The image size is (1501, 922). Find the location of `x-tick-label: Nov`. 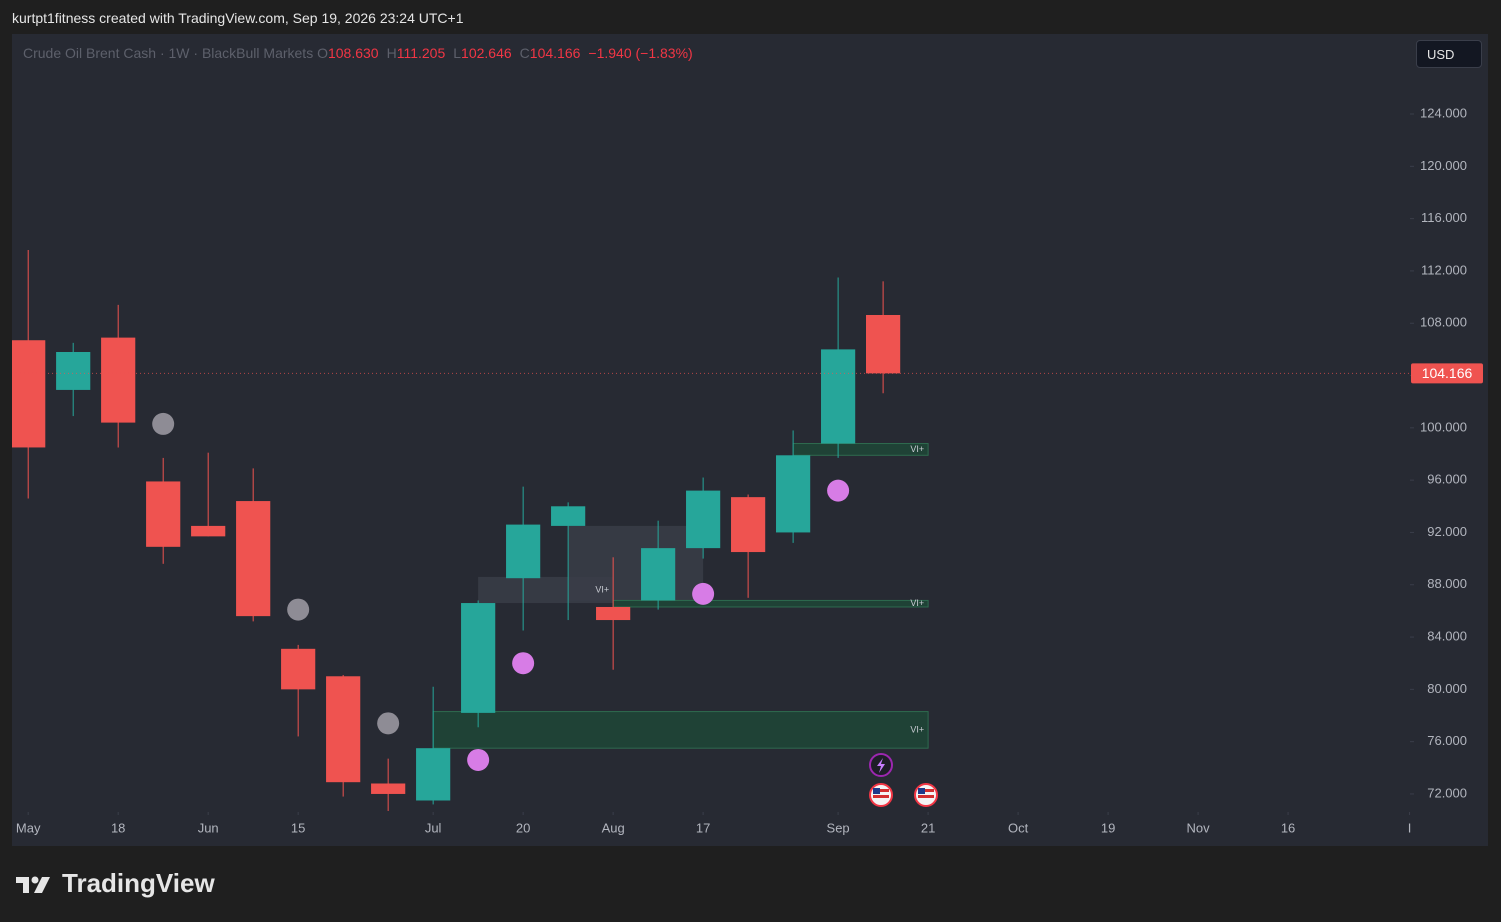

x-tick-label: Nov is located at coordinates (1199, 827).